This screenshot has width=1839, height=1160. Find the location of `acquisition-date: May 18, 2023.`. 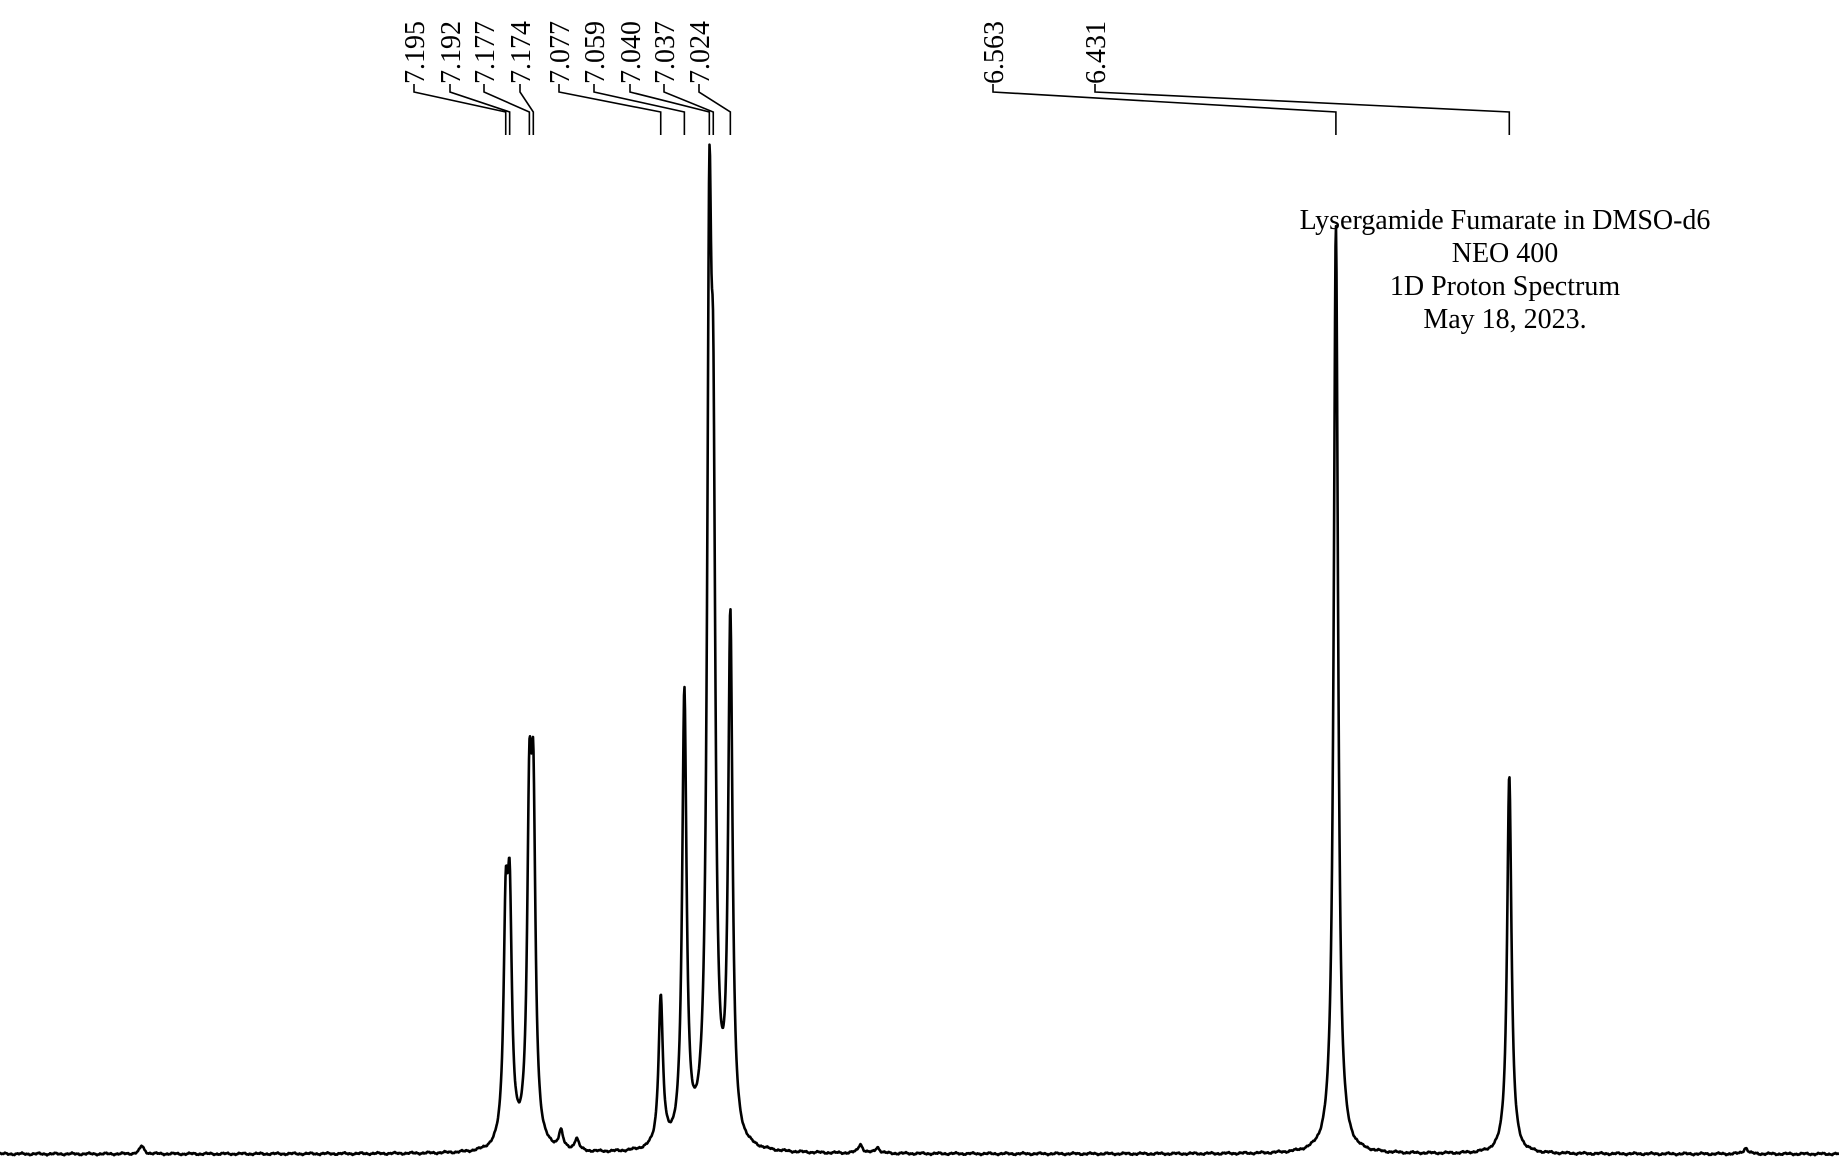

acquisition-date: May 18, 2023. is located at coordinates (1505, 319).